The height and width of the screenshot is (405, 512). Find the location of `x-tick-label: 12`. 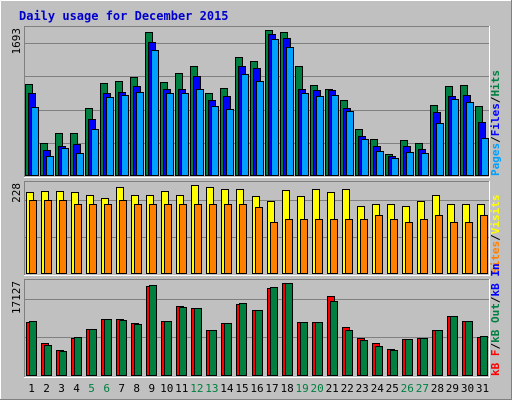

x-tick-label: 12 is located at coordinates (196, 388).